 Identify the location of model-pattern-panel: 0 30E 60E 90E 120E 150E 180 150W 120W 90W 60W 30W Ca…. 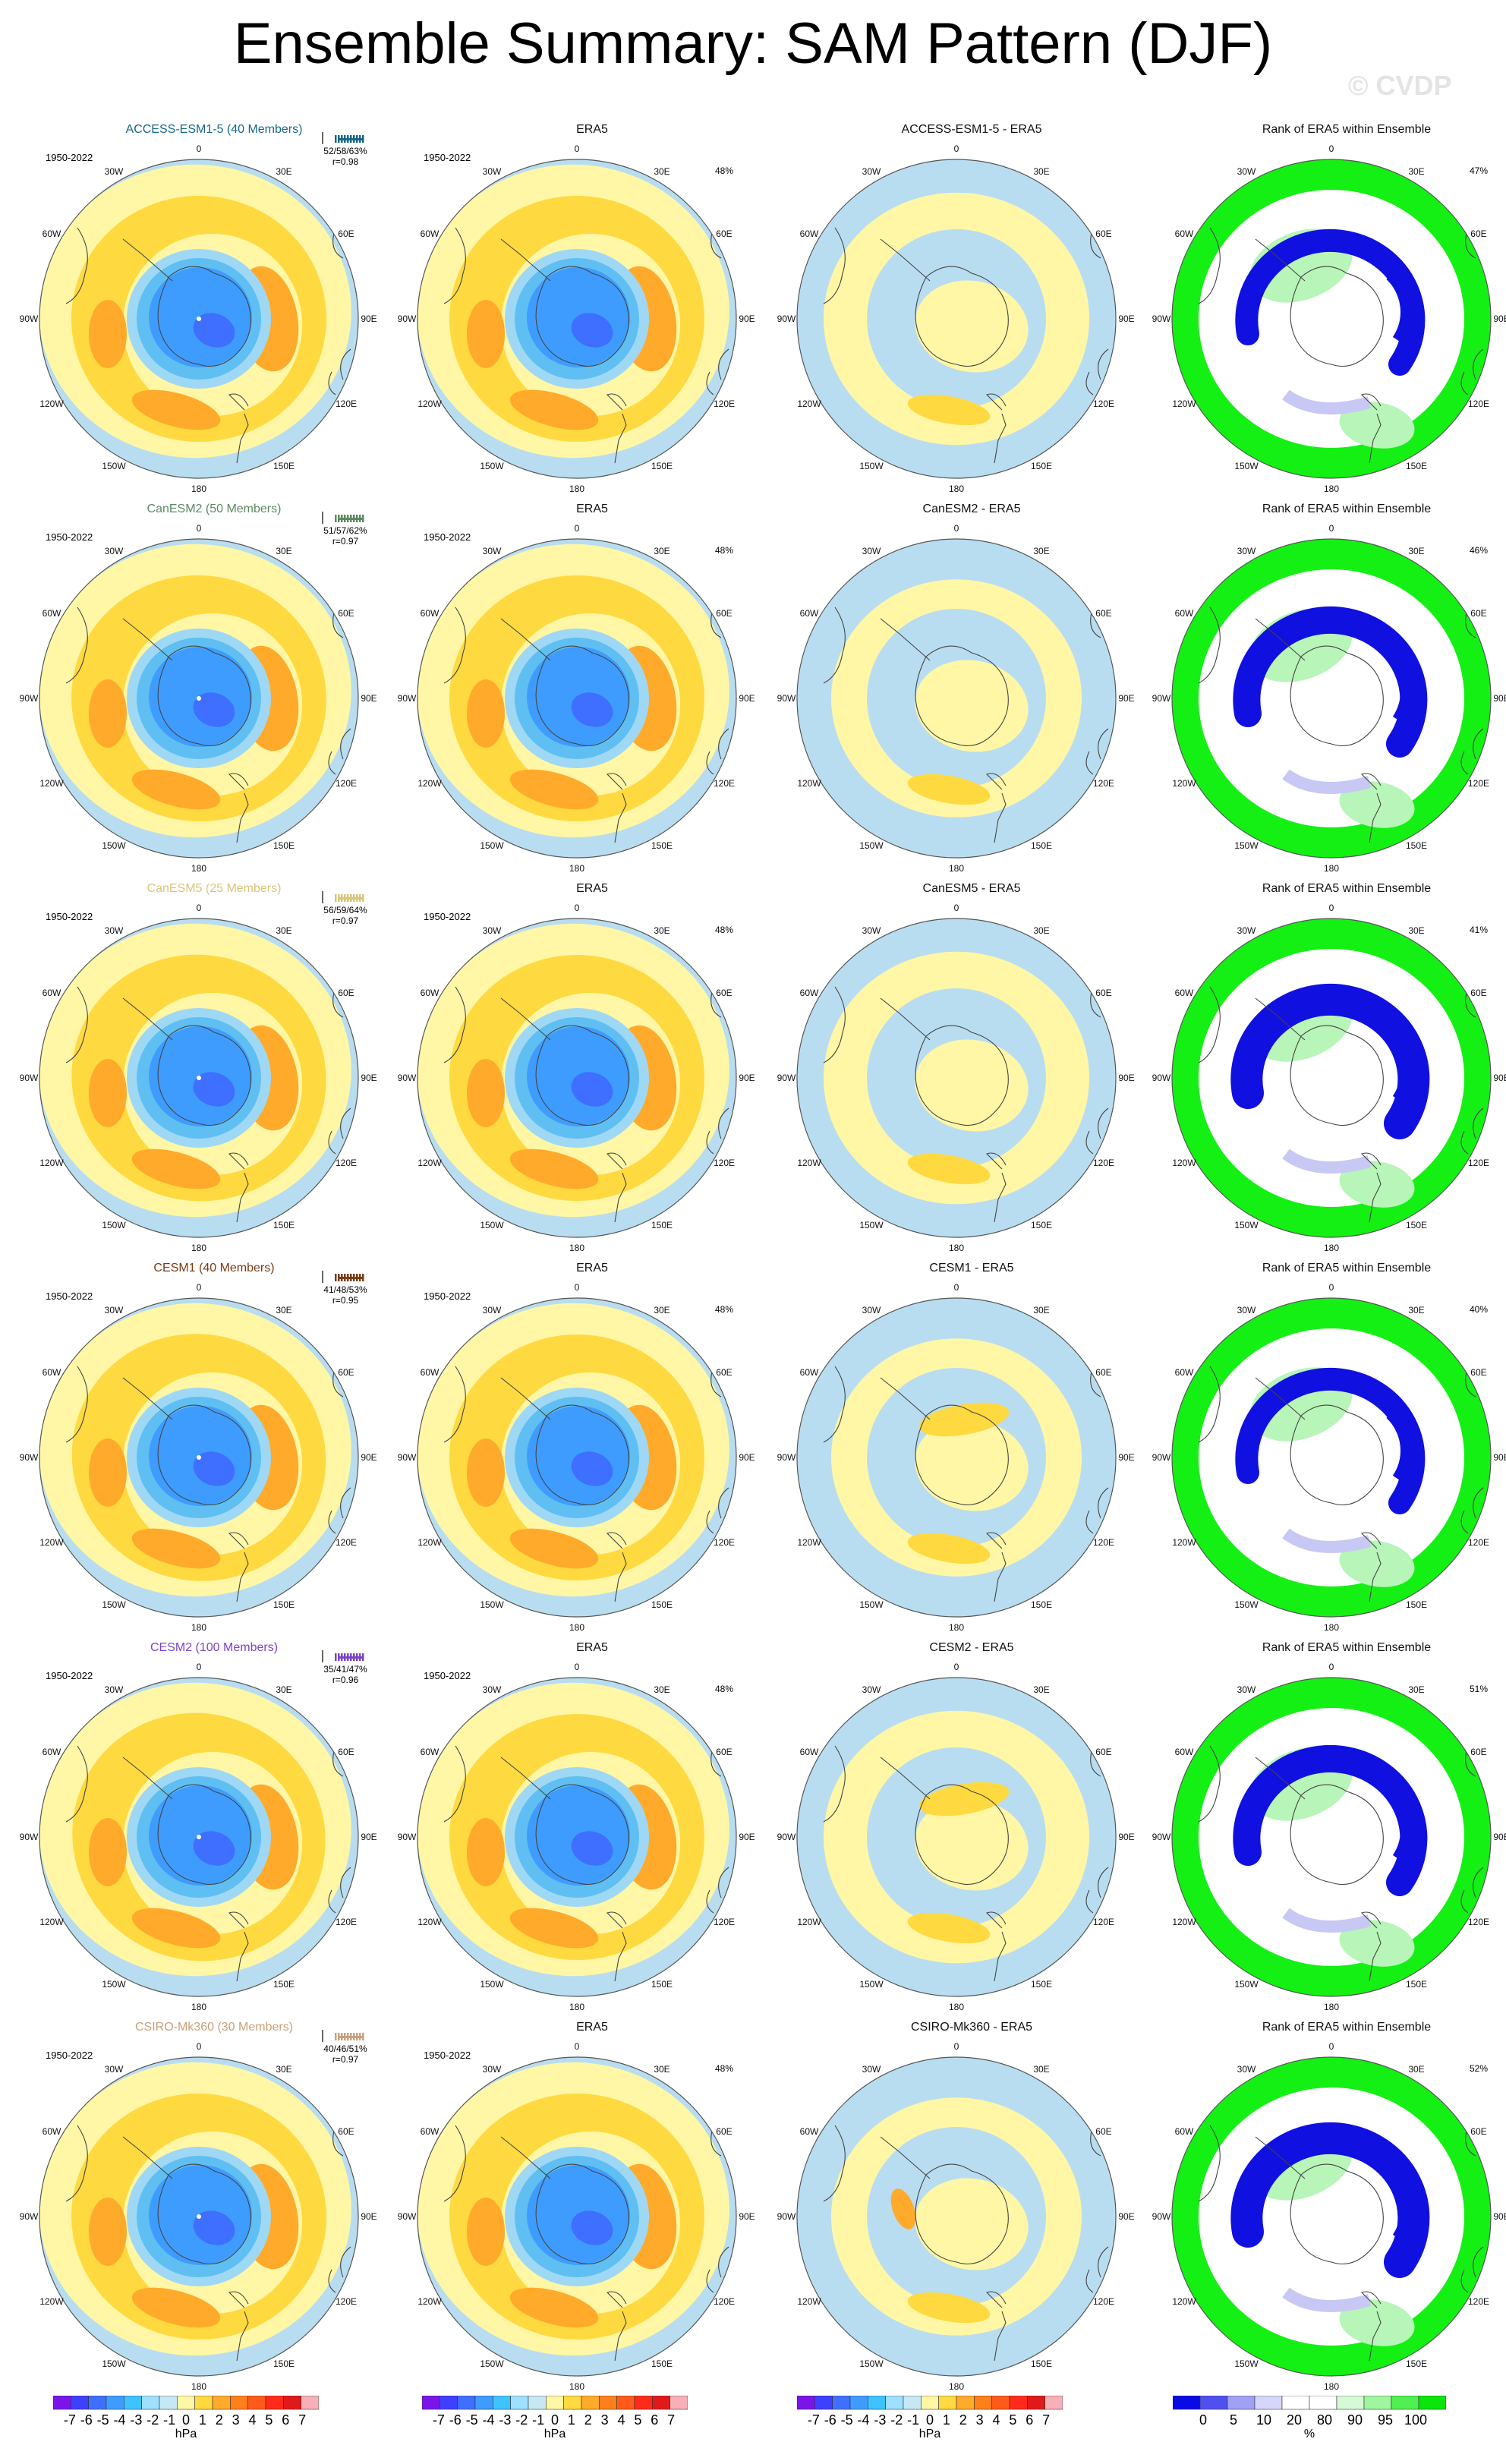
(208, 1067).